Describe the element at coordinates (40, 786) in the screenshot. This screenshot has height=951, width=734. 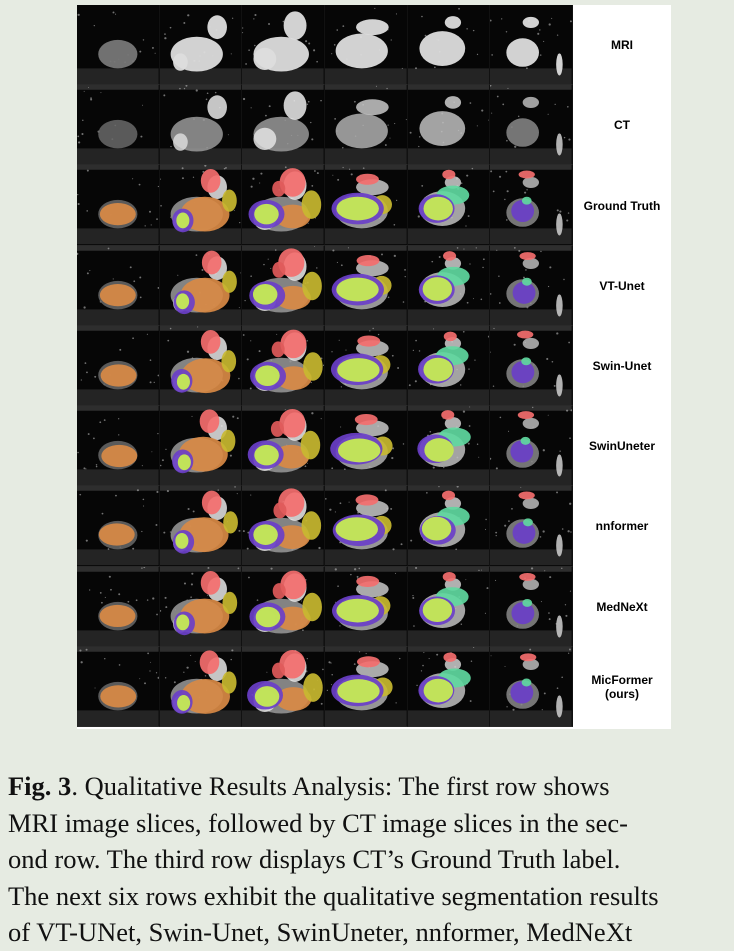
I see `caption-figure-label: Fig. 3` at that location.